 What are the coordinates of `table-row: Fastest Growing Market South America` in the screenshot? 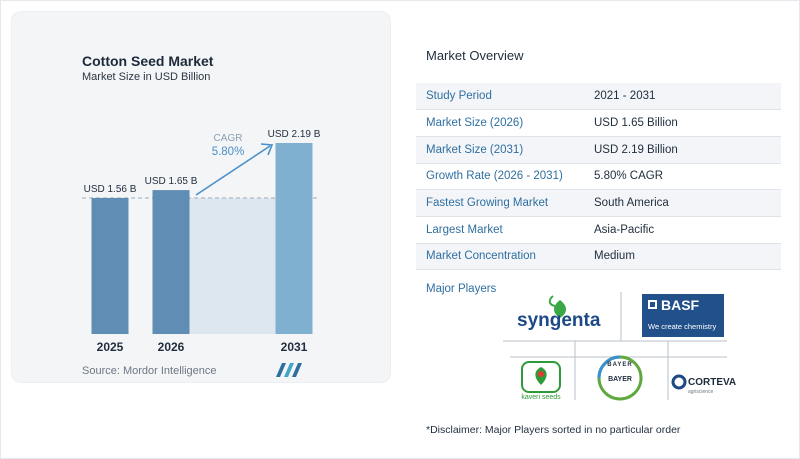 It's located at (598, 203).